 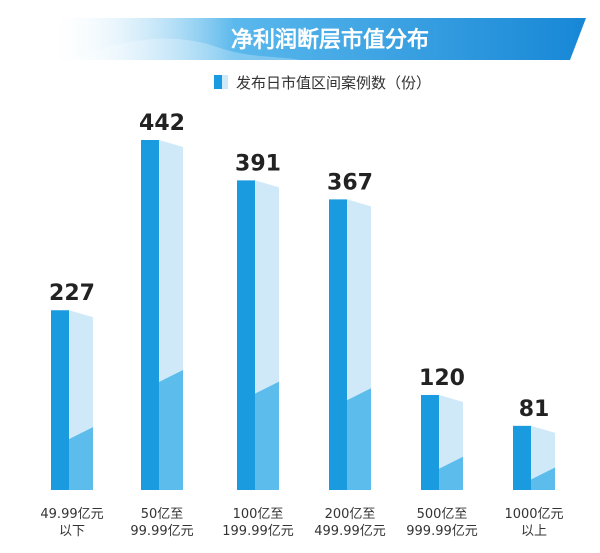 What do you see at coordinates (350, 354) in the screenshot?
I see `bar-4: 367 200亿至 499.99亿元` at bounding box center [350, 354].